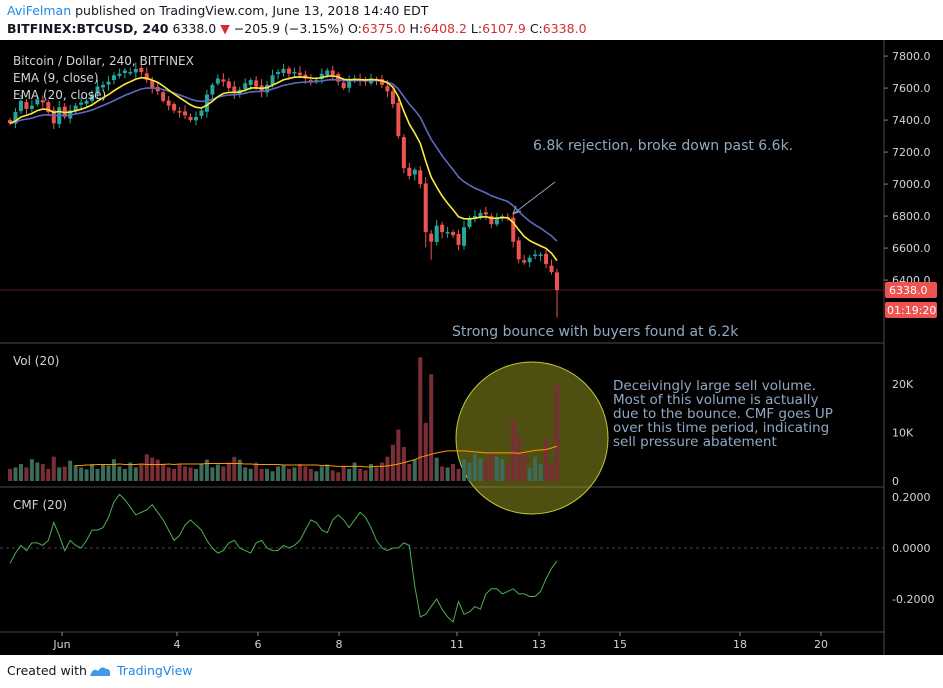  What do you see at coordinates (534, 198) in the screenshot?
I see `annotation-arrow` at bounding box center [534, 198].